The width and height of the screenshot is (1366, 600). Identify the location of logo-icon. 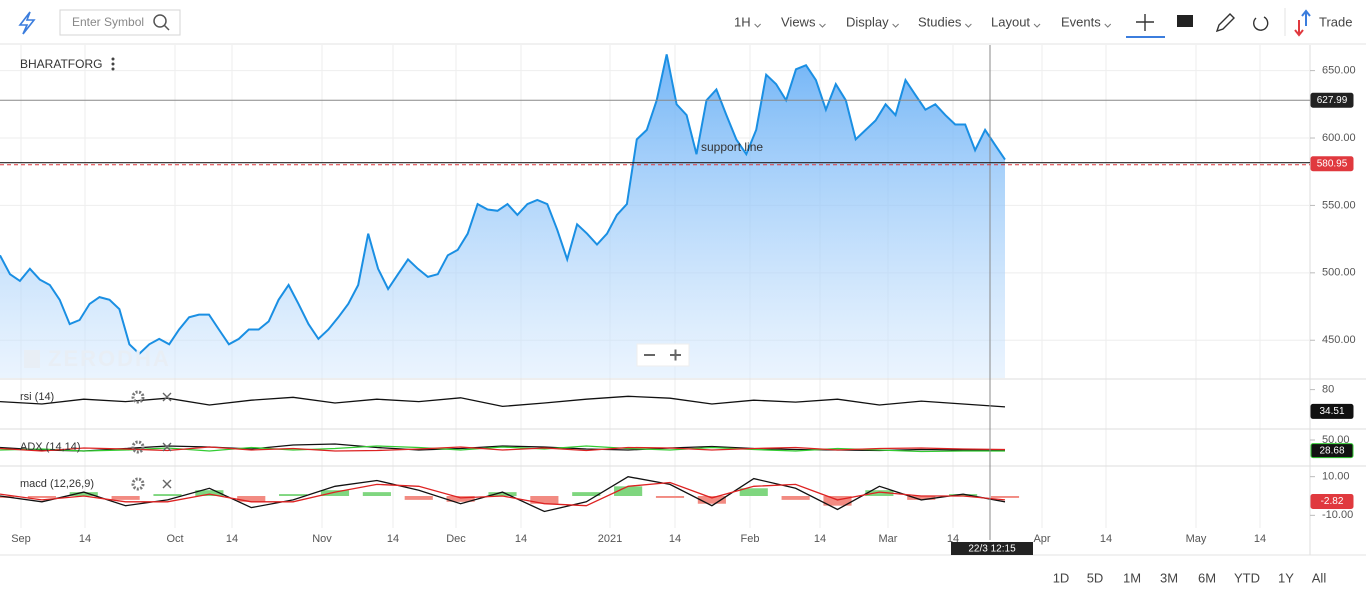
(27, 23).